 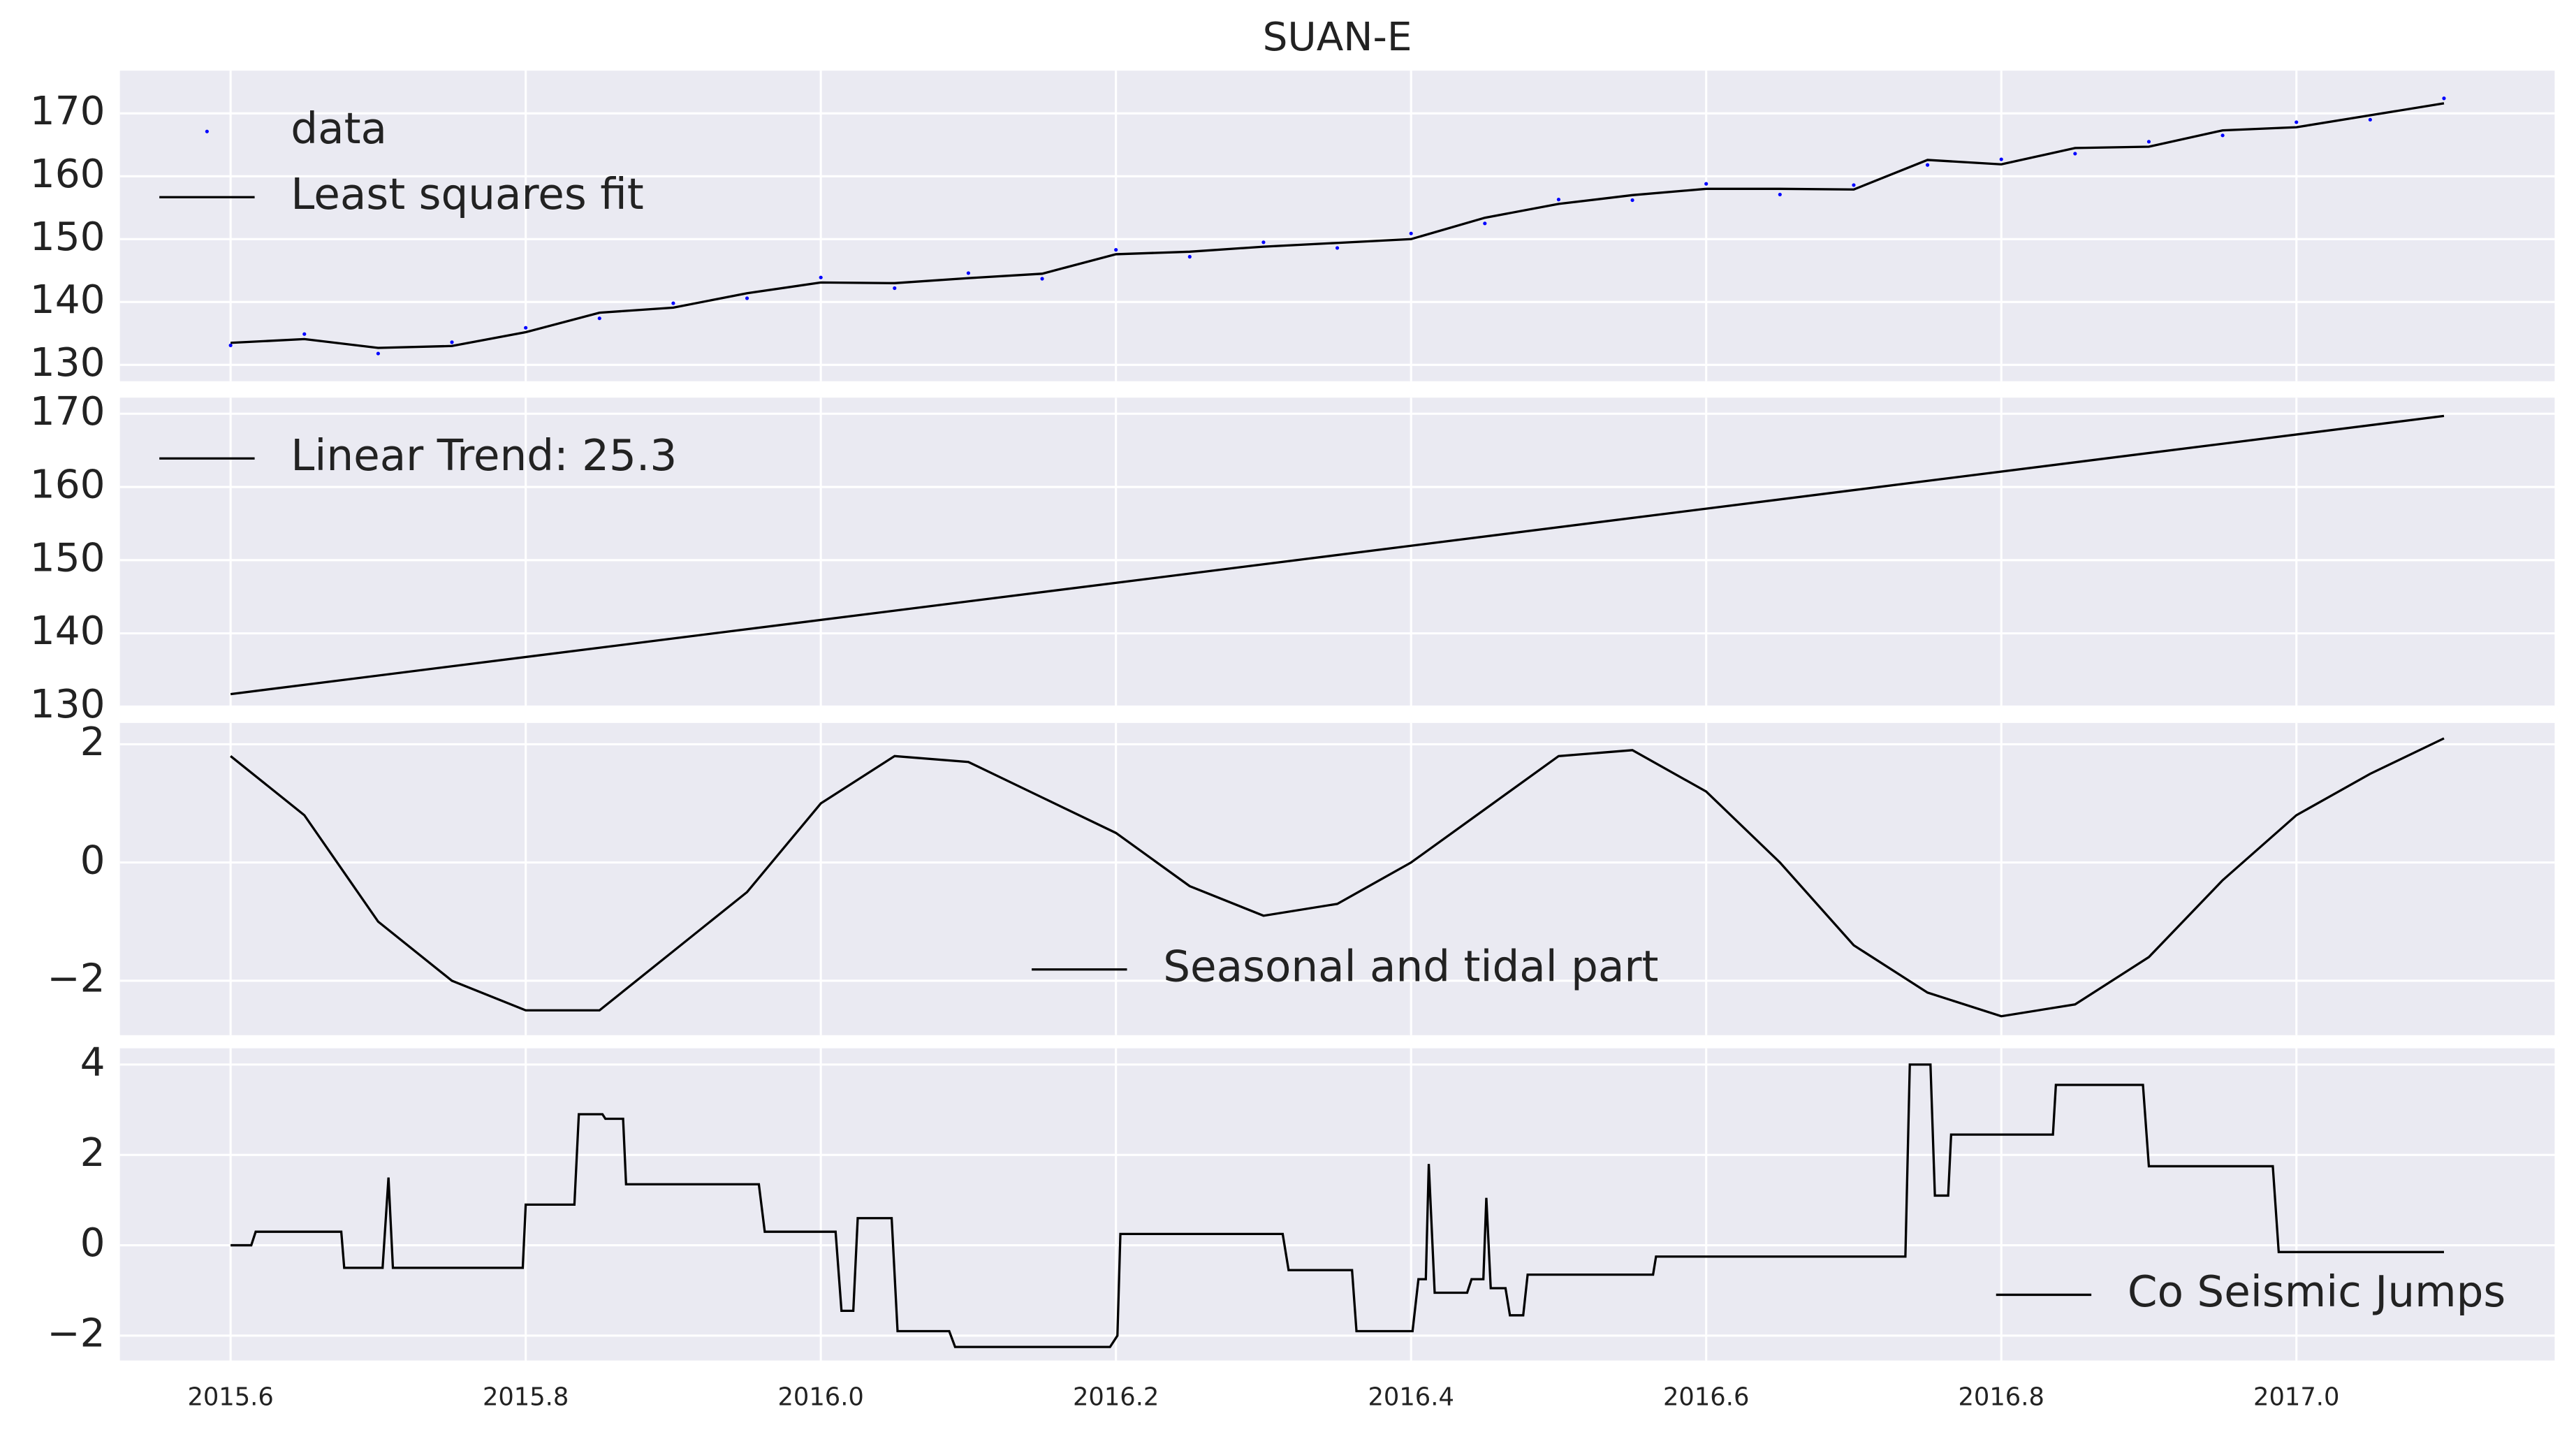 I want to click on x-tick-label: 2015.6, so click(x=230, y=1397).